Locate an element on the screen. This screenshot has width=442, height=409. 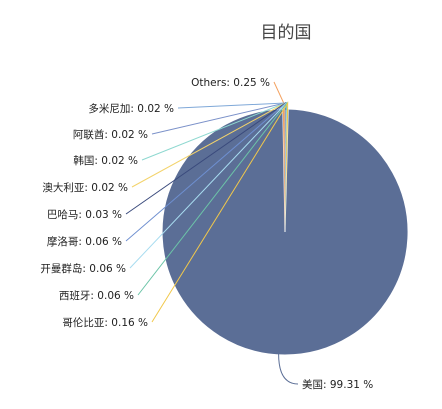
pie-slice-哥伦比亚 is located at coordinates (287, 170).